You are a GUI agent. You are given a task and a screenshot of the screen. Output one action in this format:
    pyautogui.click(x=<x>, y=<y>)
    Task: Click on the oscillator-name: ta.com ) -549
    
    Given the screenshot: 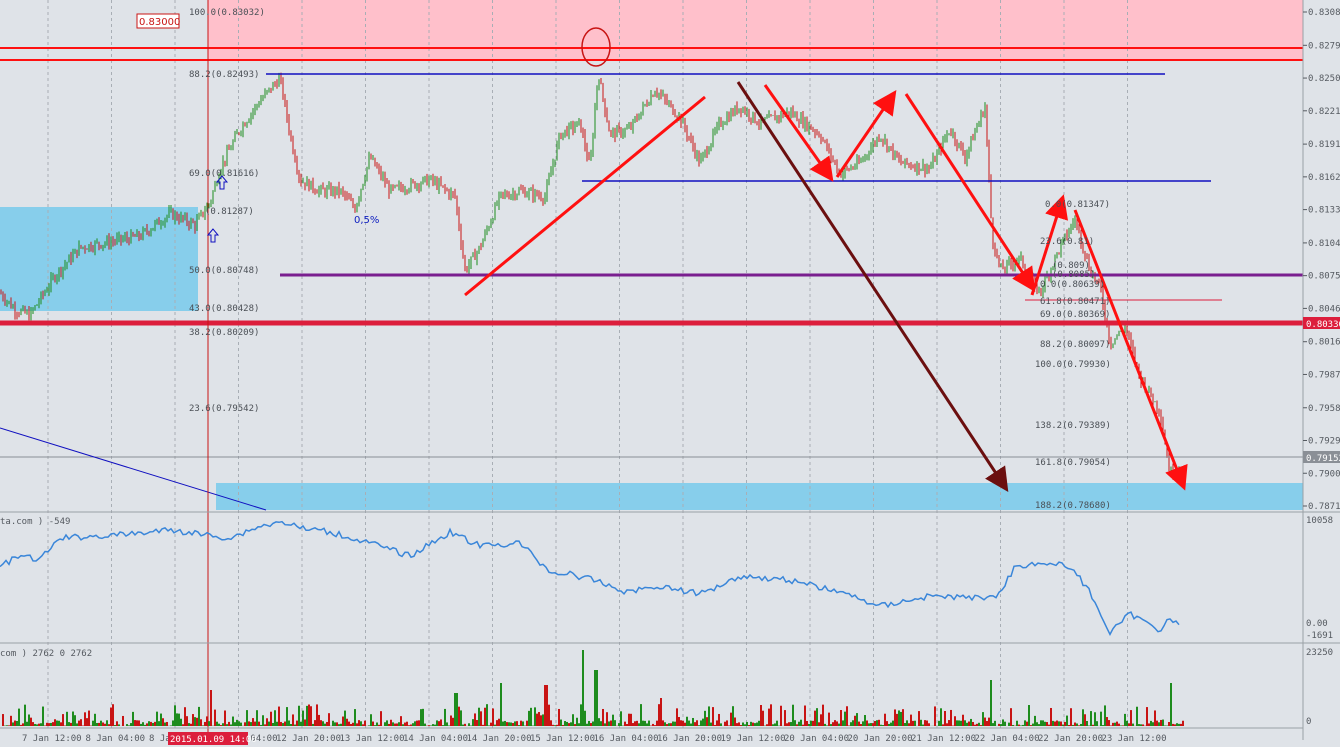 What is the action you would take?
    pyautogui.click(x=35, y=522)
    